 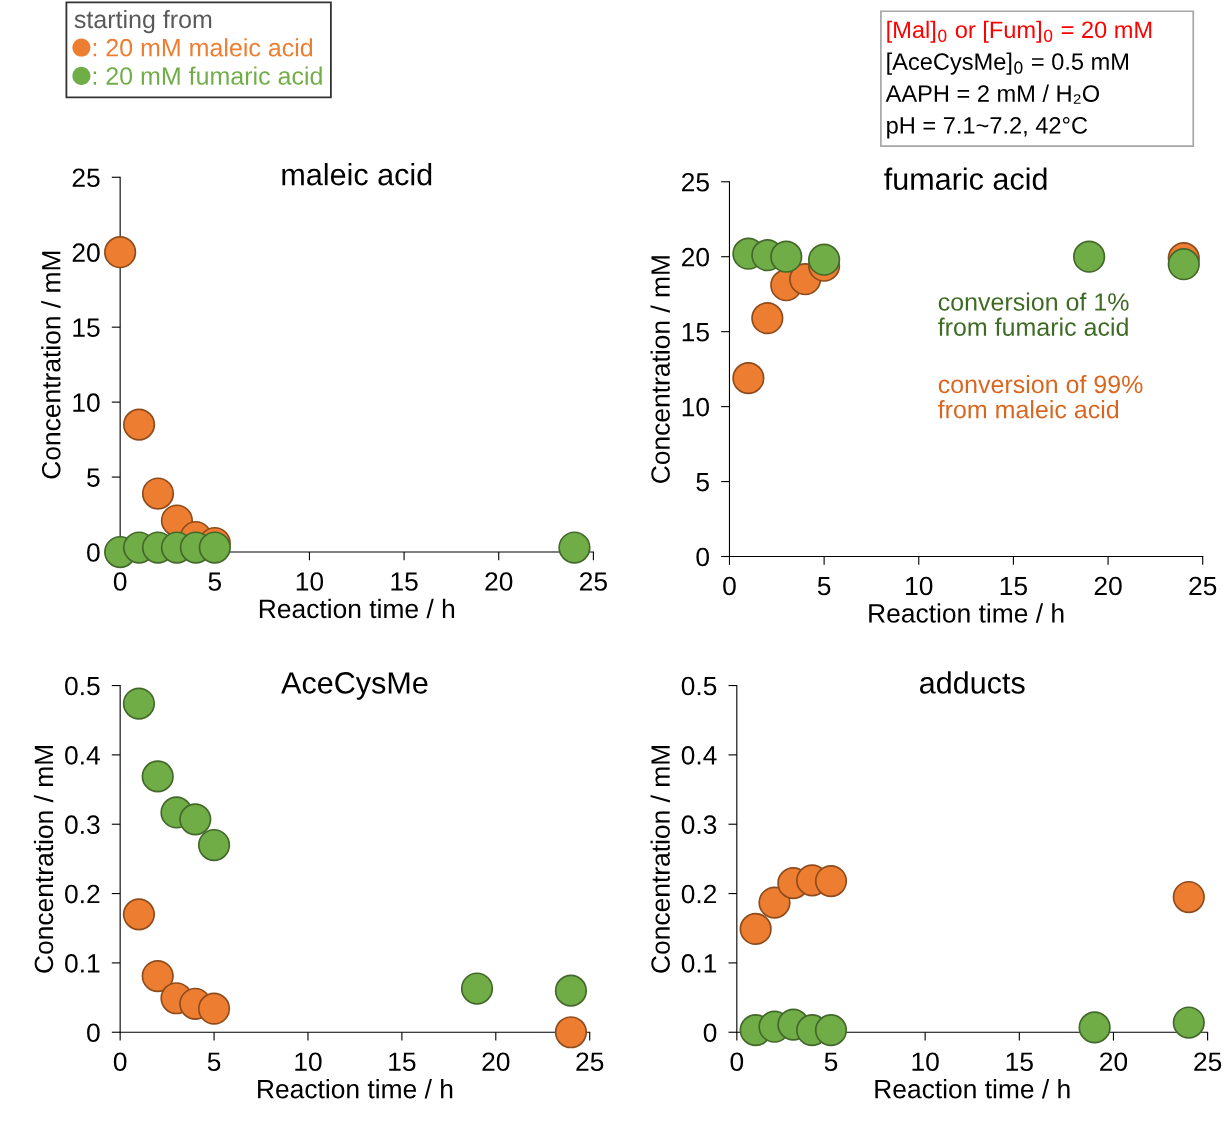 I want to click on legend-label: : 20 mM fumaric acid, so click(x=207, y=75).